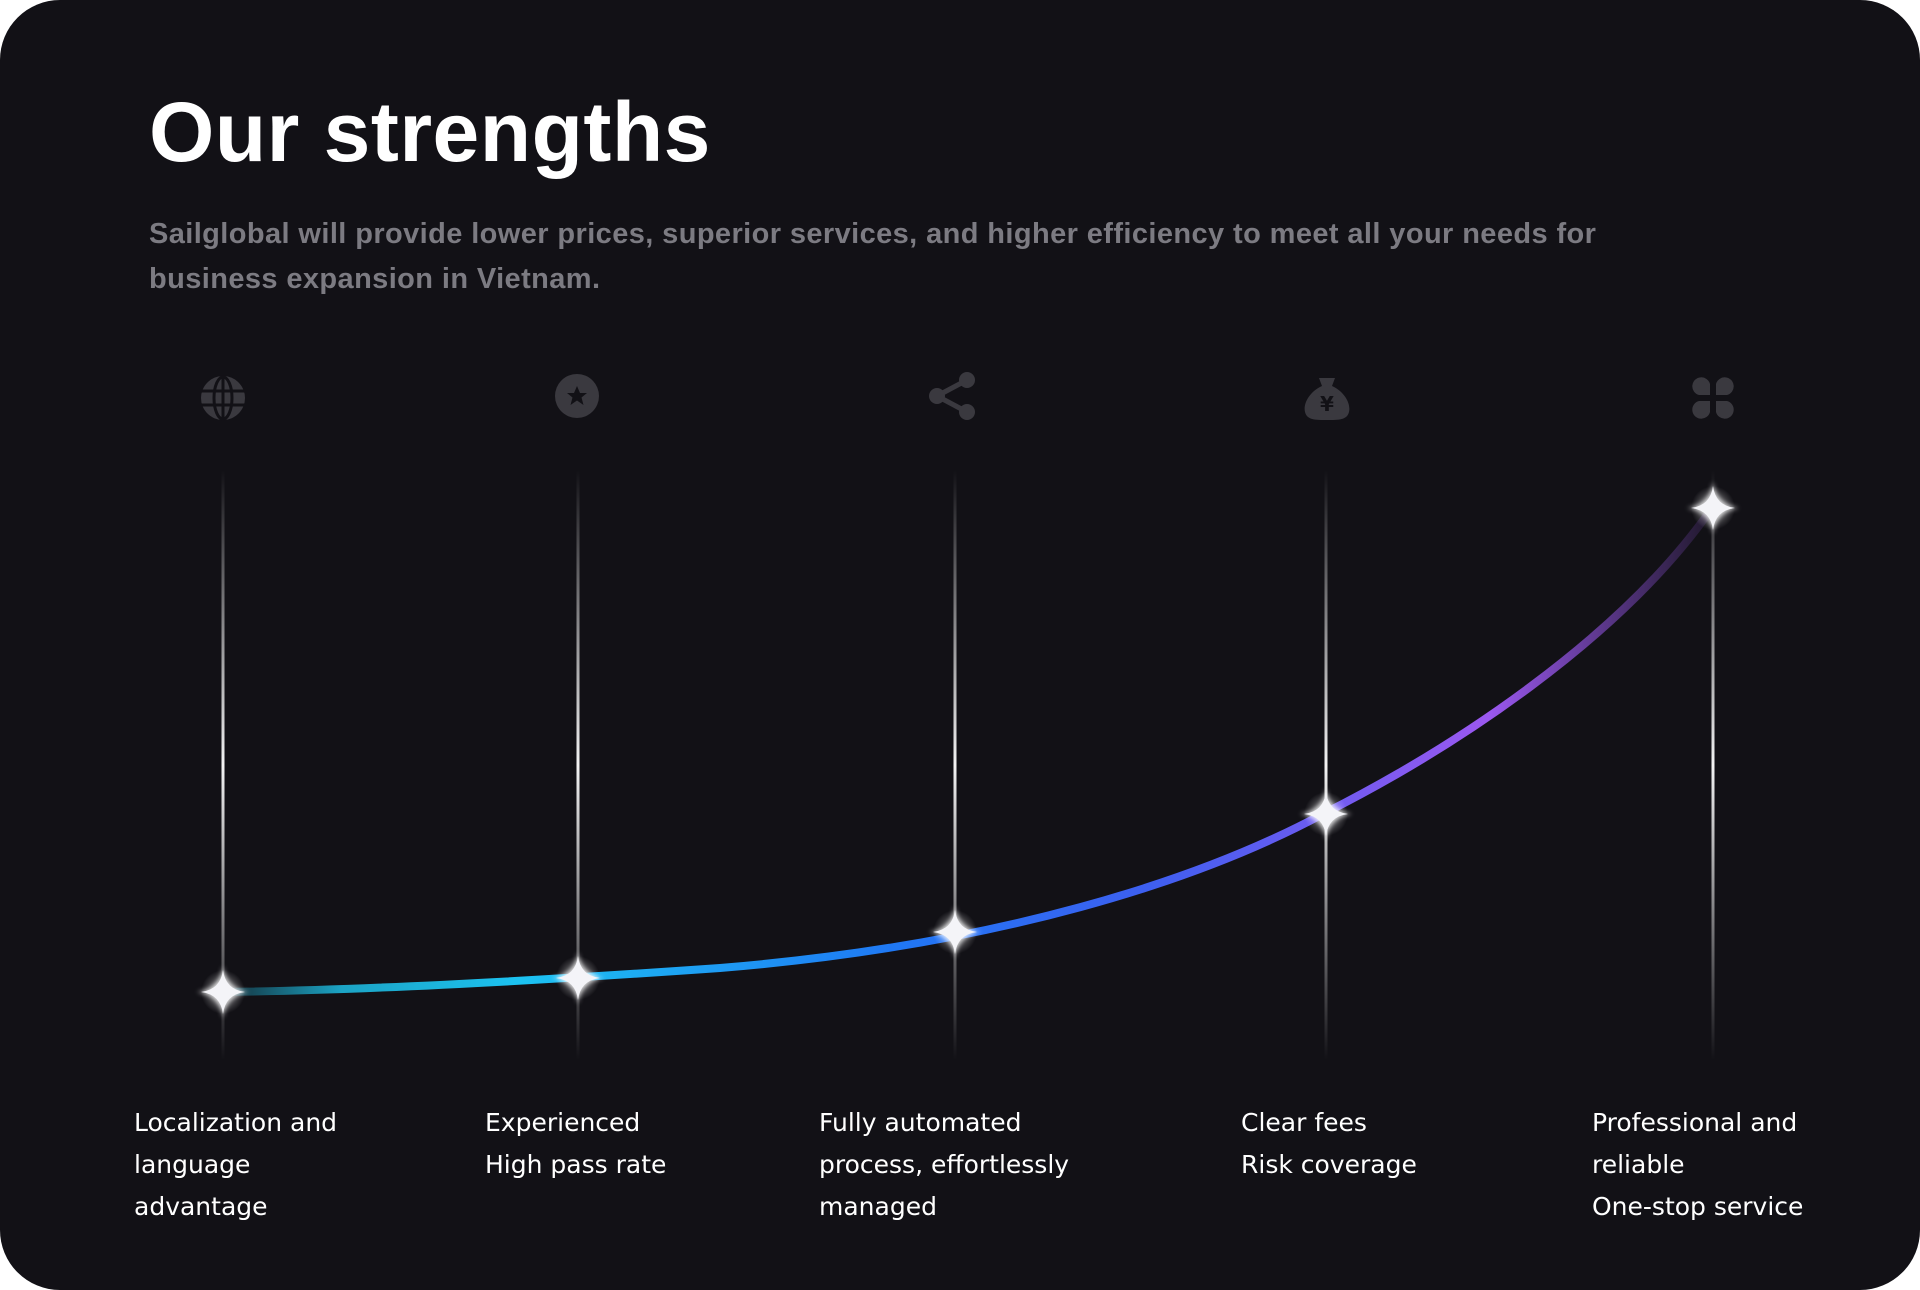 This screenshot has width=1920, height=1290. Describe the element at coordinates (1638, 1164) in the screenshot. I see `strength-label-line: reliable` at that location.